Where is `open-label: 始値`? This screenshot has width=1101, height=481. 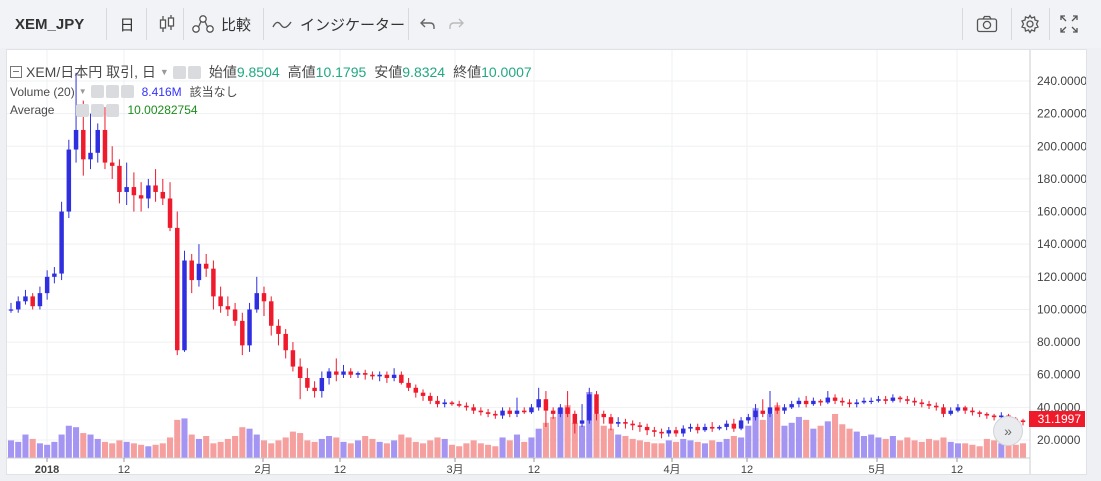
open-label: 始値 is located at coordinates (222, 72).